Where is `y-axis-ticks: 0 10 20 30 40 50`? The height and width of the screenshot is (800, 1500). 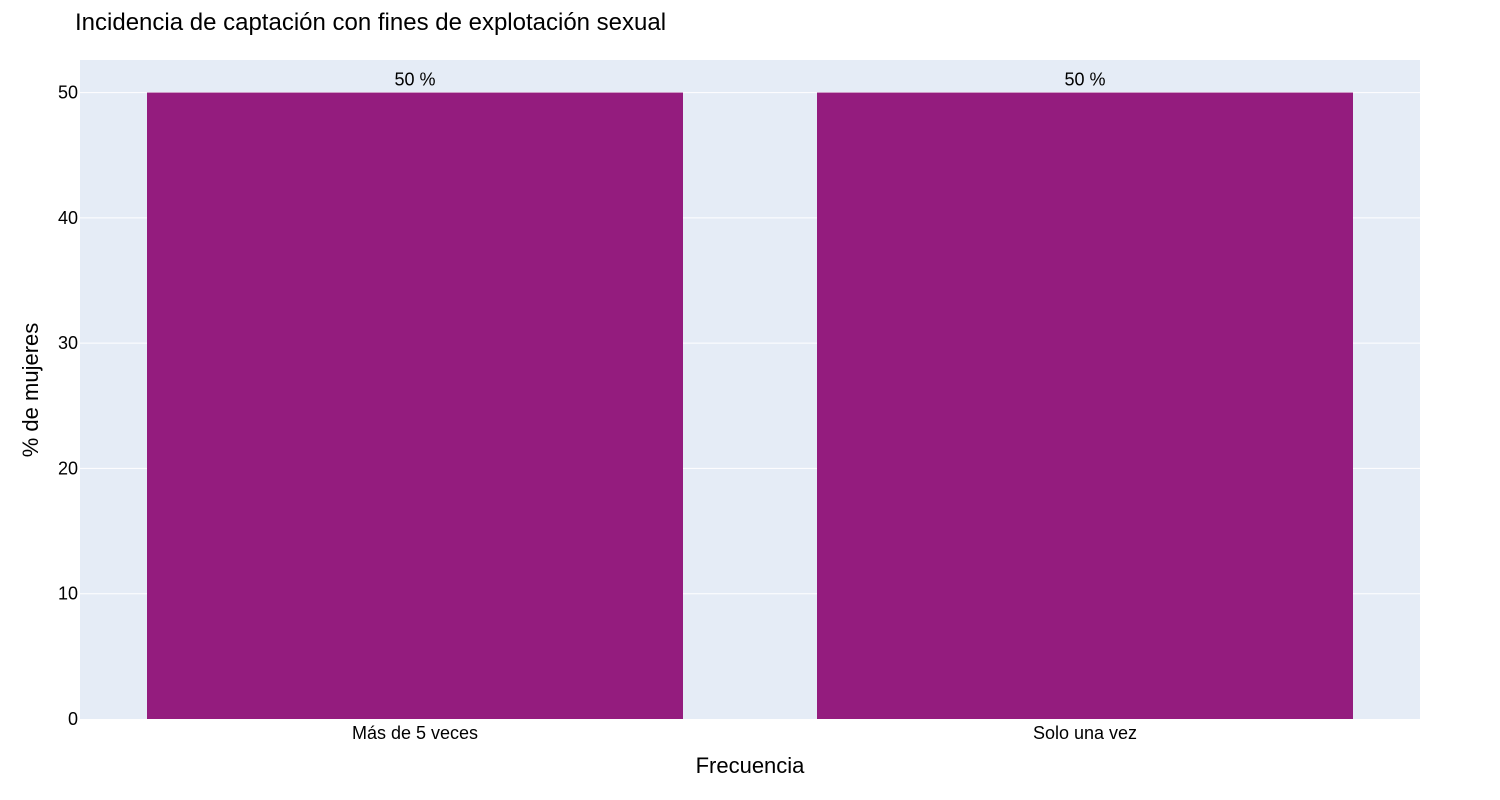
y-axis-ticks: 0 10 20 30 40 50 is located at coordinates (68, 406).